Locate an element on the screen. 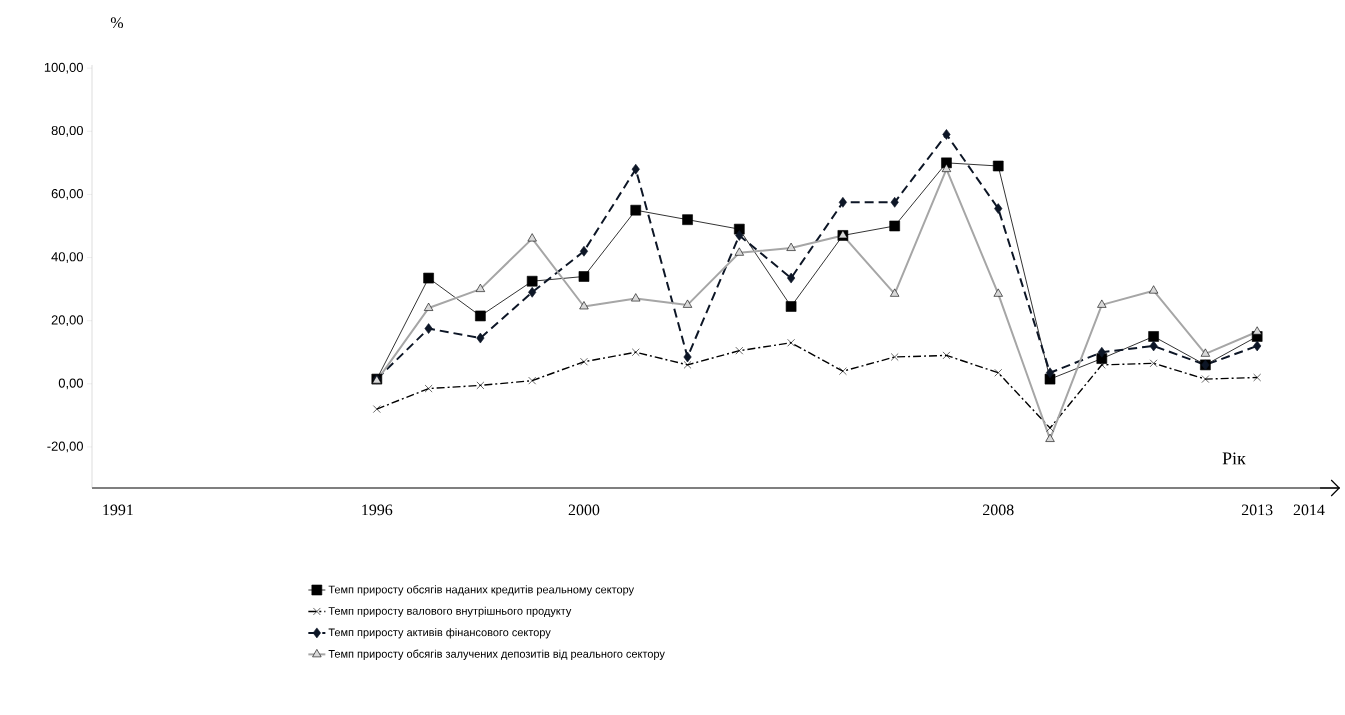 Image resolution: width=1345 pixels, height=715 pixels. legend-label: Темп приросту активів фінансового сектору is located at coordinates (439, 633).